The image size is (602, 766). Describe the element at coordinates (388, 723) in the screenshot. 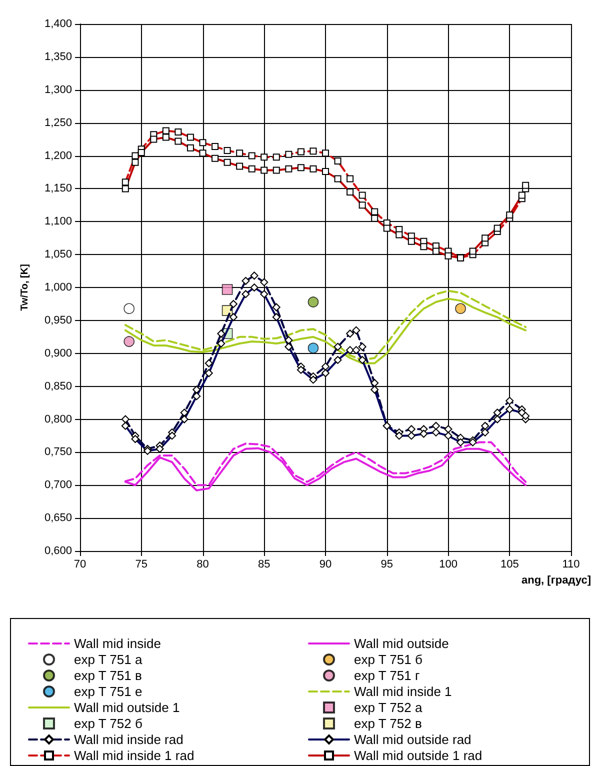

I see `legend-label: exp T 752 в` at that location.